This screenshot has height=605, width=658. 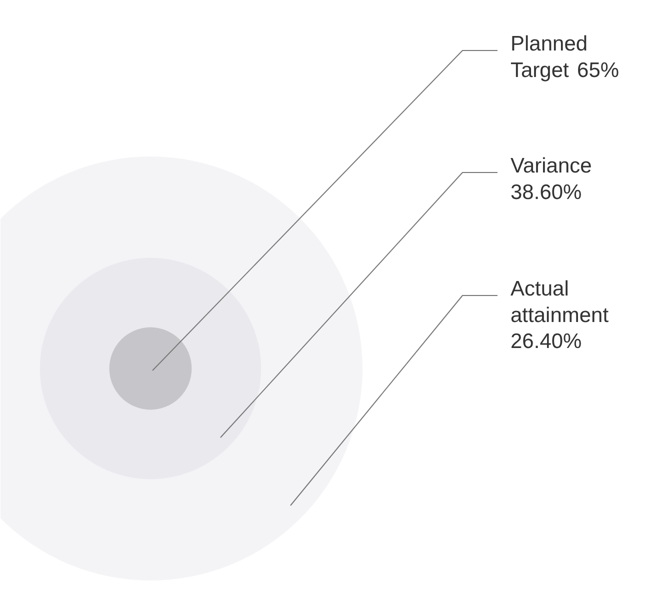 What do you see at coordinates (551, 166) in the screenshot?
I see `category-label: Variance` at bounding box center [551, 166].